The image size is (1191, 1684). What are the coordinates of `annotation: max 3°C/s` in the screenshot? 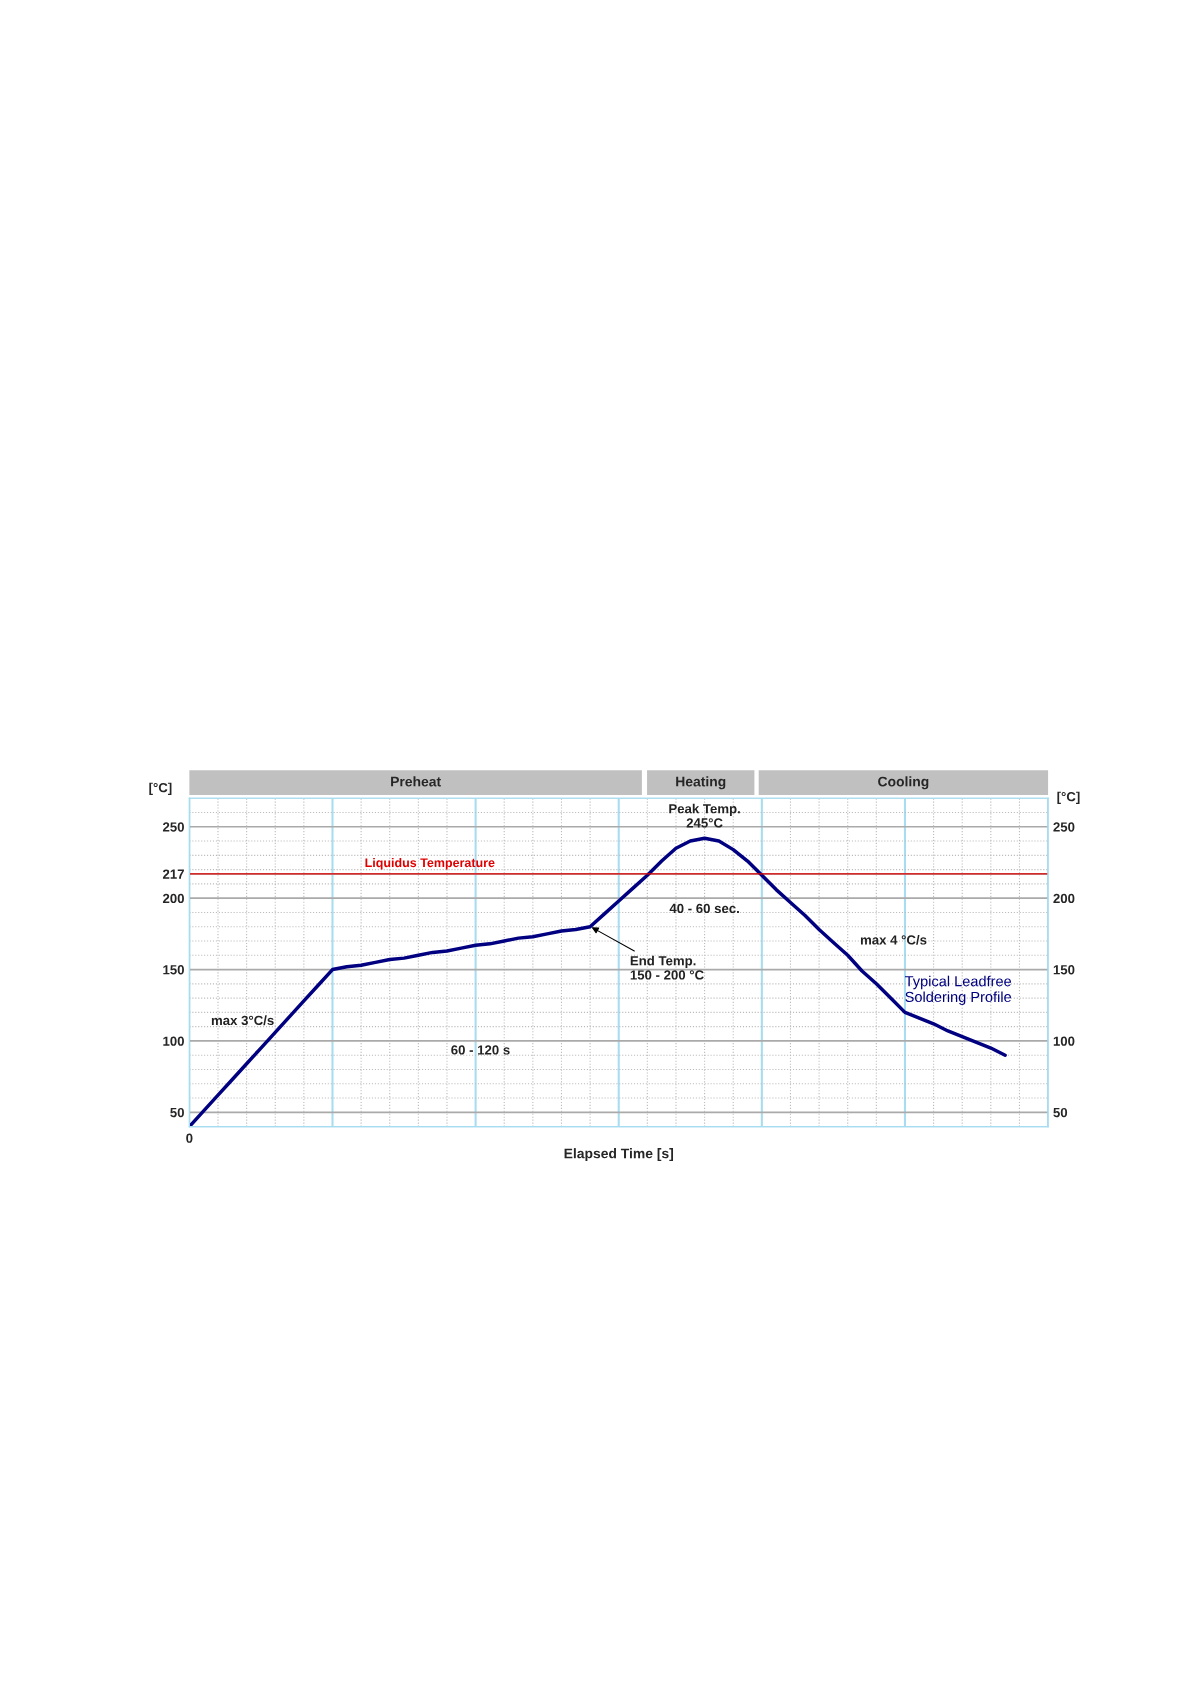 It's located at (242, 1020).